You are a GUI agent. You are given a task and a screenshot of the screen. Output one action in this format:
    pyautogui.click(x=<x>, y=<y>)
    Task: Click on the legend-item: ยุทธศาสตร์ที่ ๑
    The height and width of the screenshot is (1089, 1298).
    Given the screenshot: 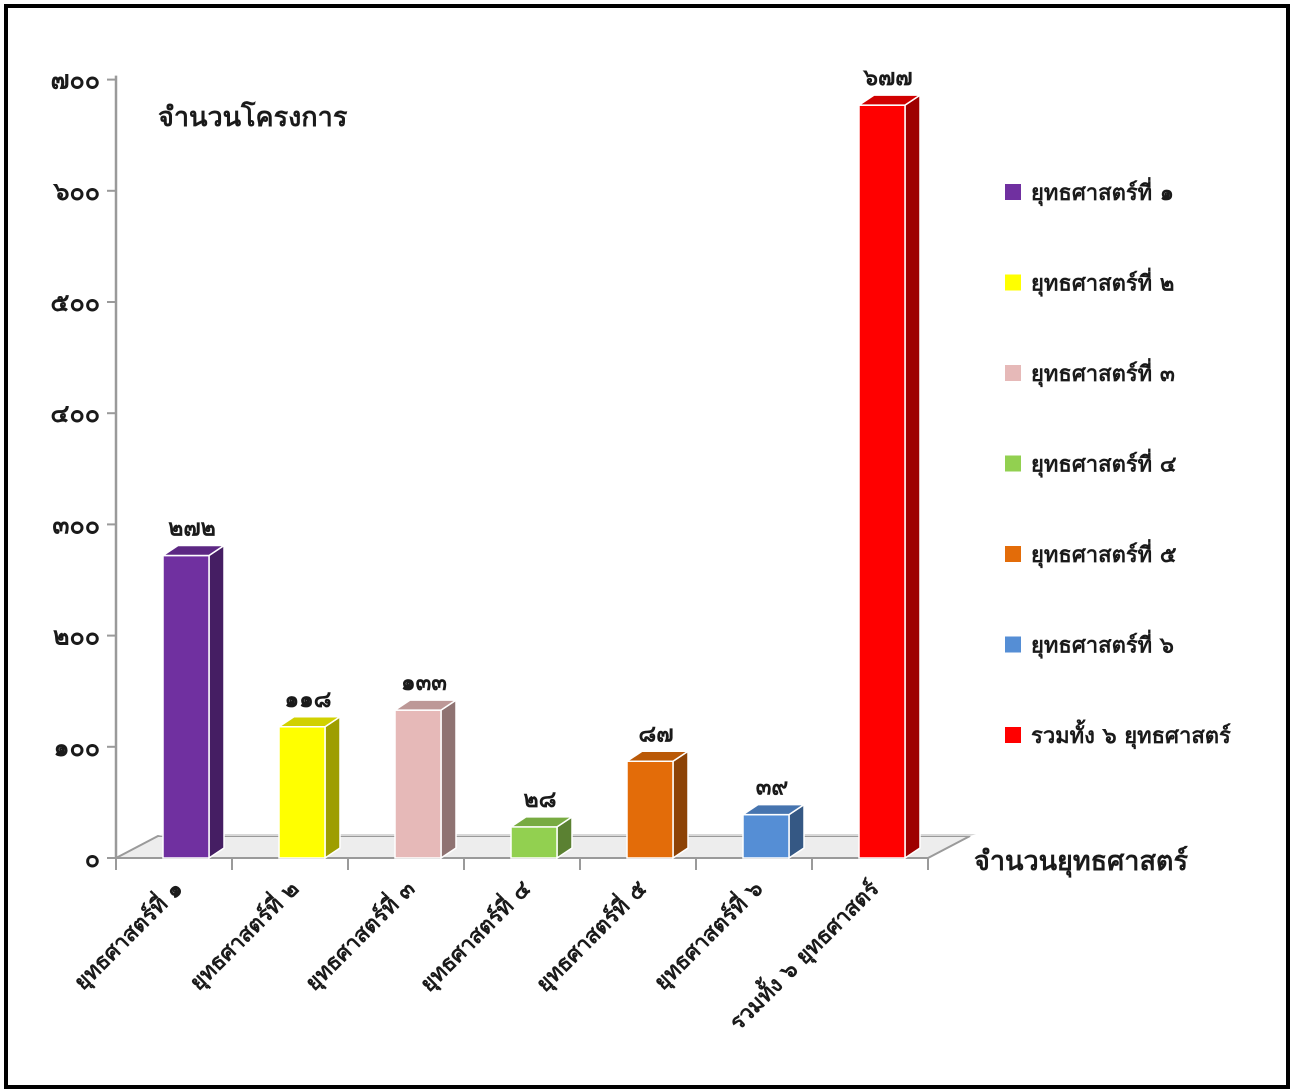 What is the action you would take?
    pyautogui.click(x=1089, y=191)
    